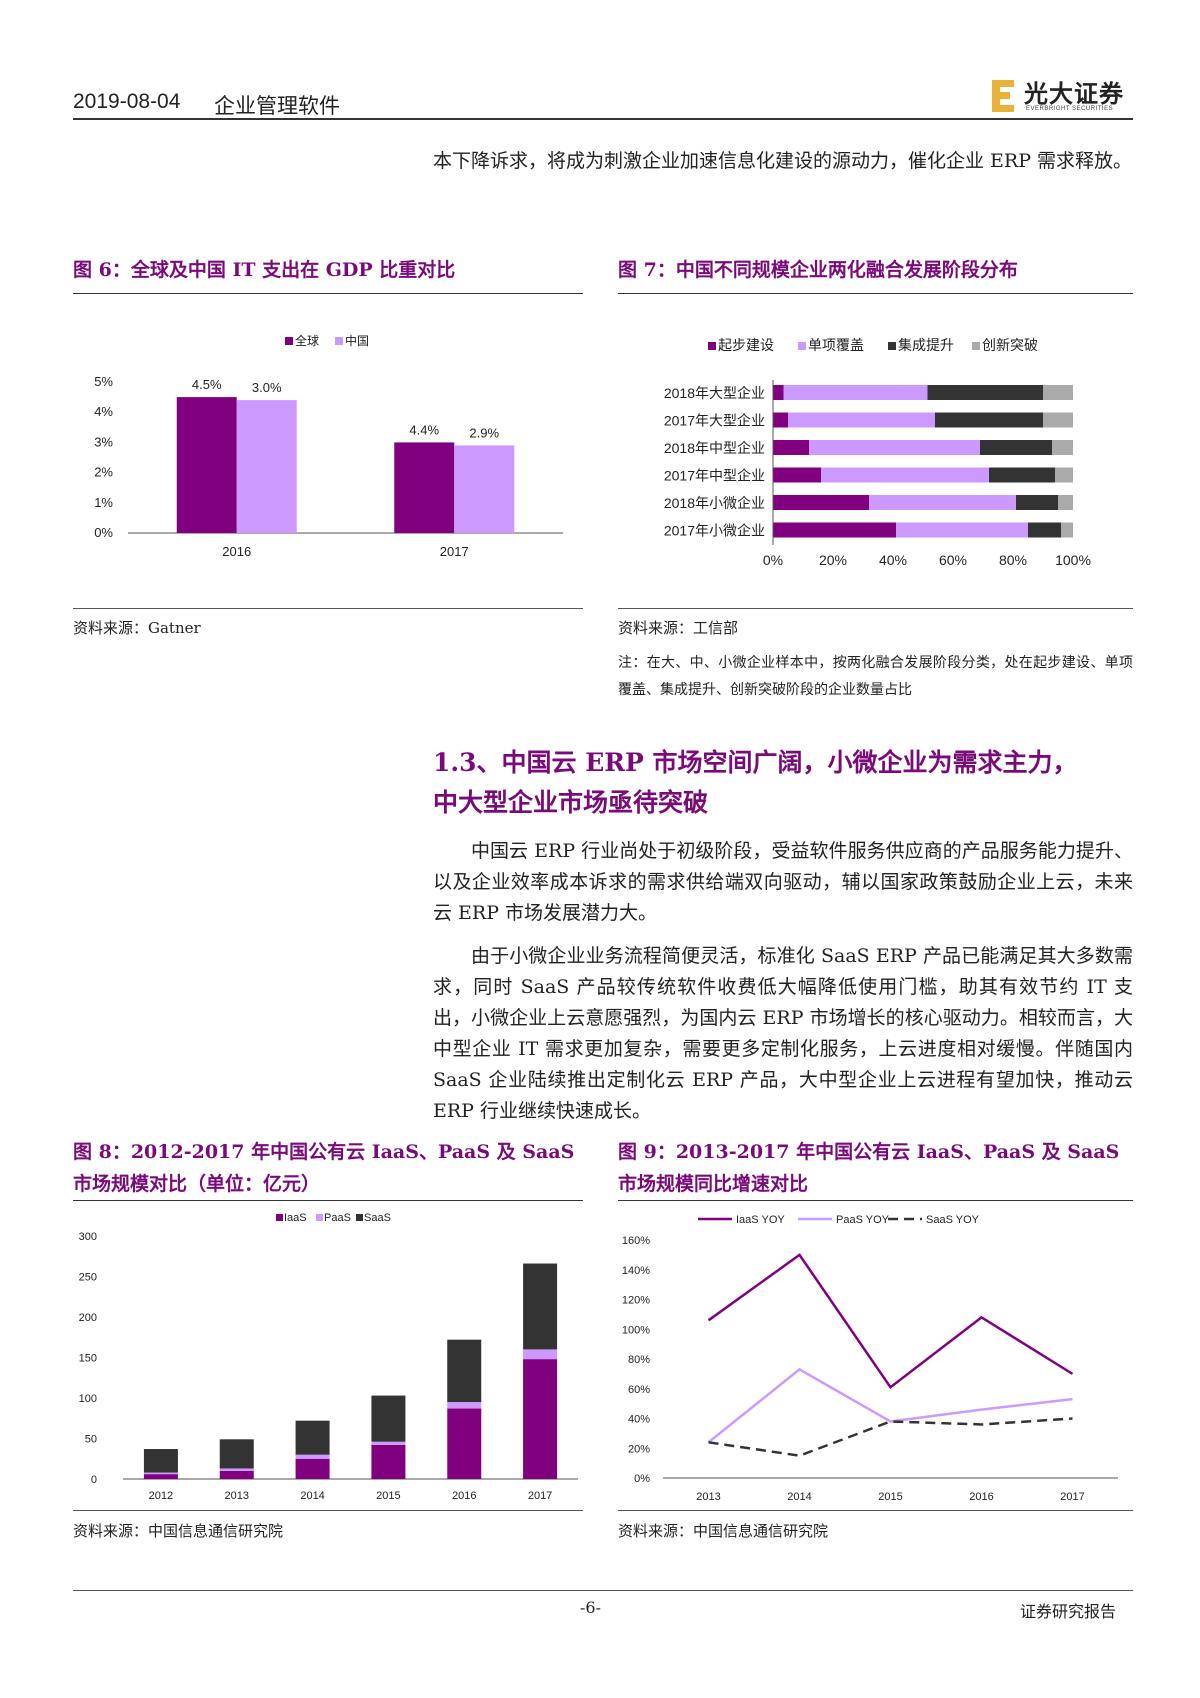  Describe the element at coordinates (639, 1420) in the screenshot. I see `fig9-ytick-label: 40%` at that location.